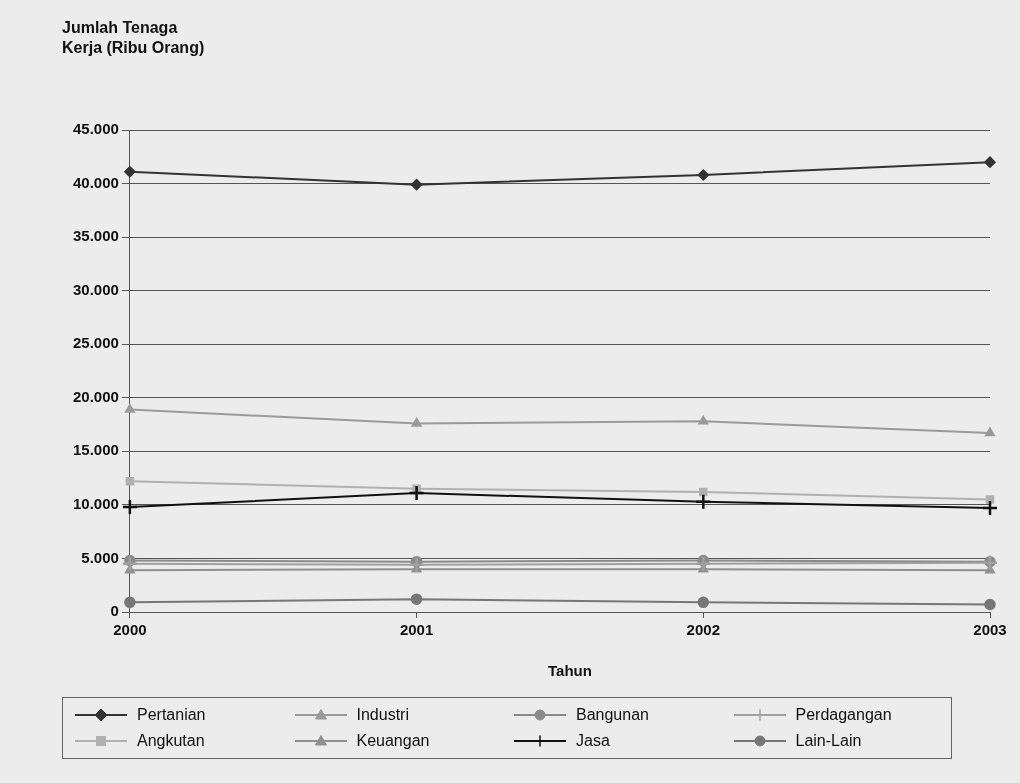  What do you see at coordinates (990, 630) in the screenshot?
I see `x-tick-label: 2003` at bounding box center [990, 630].